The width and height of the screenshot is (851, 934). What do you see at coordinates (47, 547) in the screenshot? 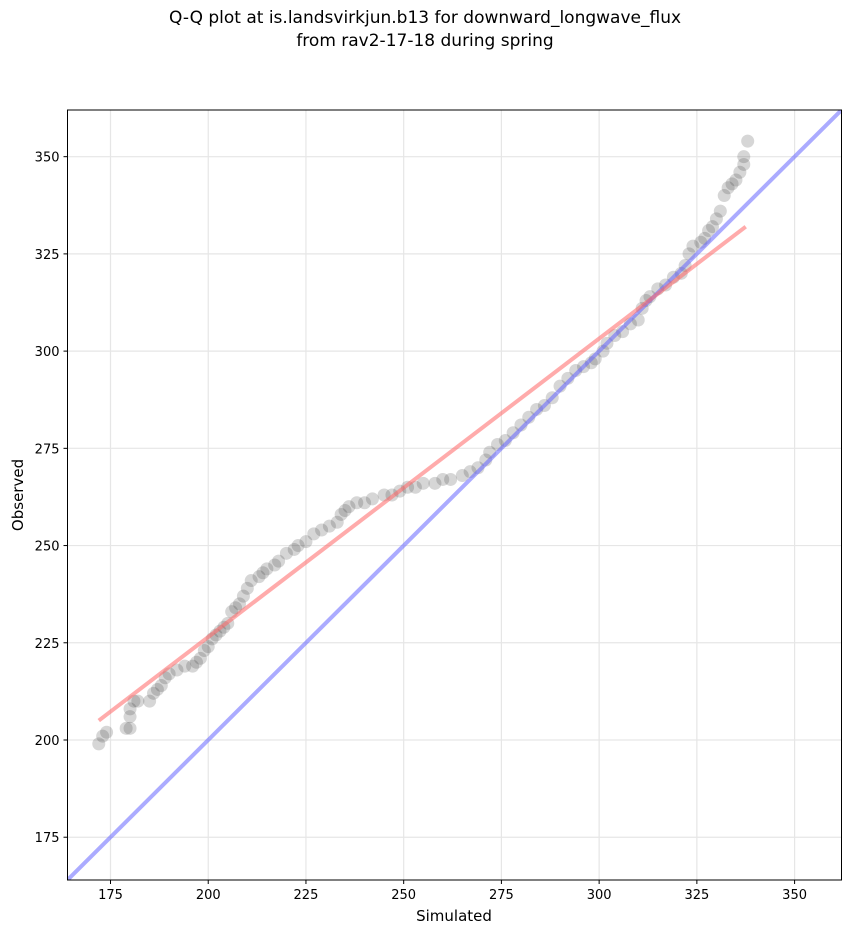
I see `y-tick-label: 250` at bounding box center [47, 547].